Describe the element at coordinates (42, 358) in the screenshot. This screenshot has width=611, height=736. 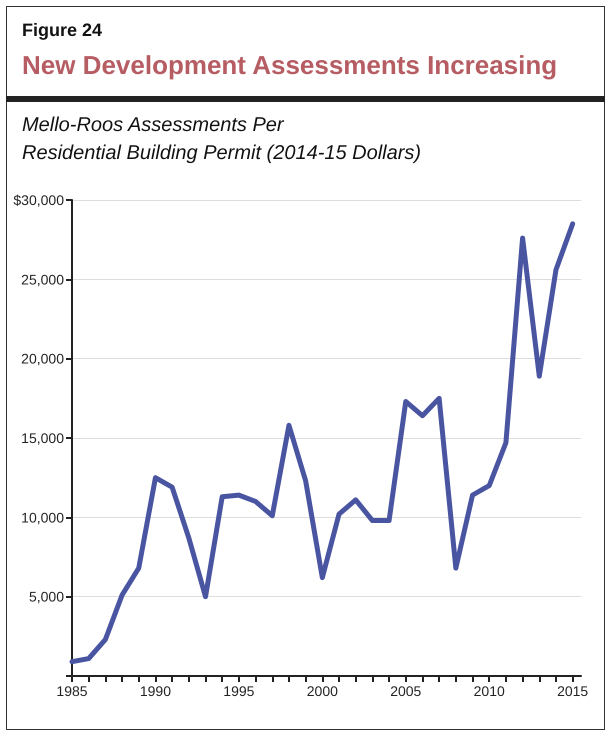
I see `y-tick-label: 20,000` at that location.